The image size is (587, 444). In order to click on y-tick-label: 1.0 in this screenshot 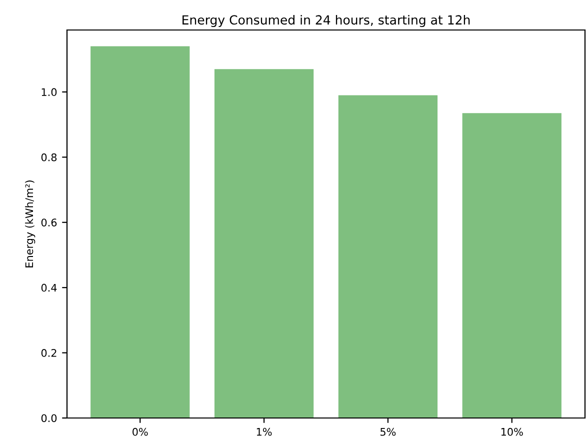, I will do `click(49, 92)`.